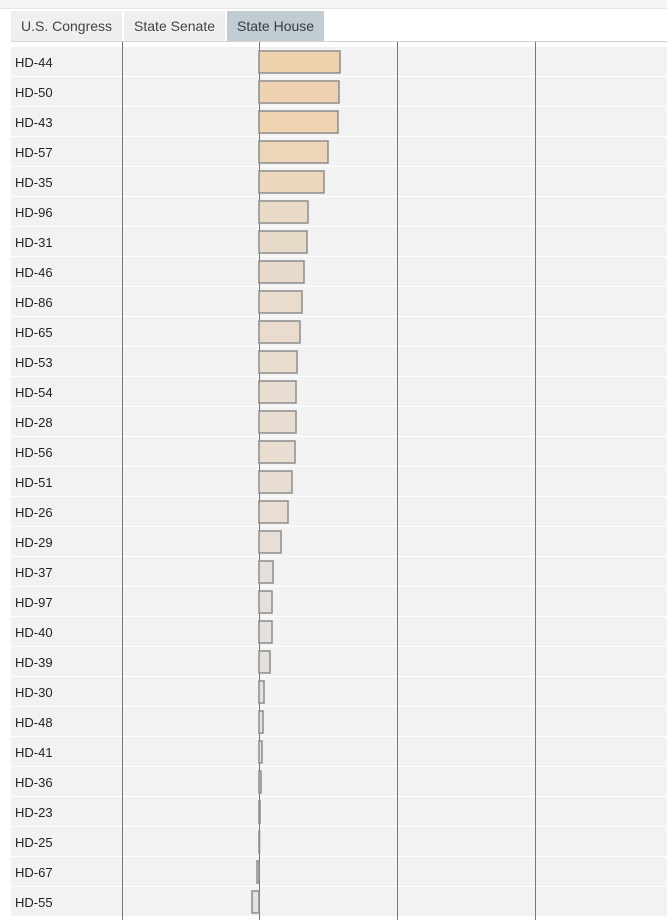 This screenshot has height=920, width=667. I want to click on row-label: HD-44, so click(34, 62).